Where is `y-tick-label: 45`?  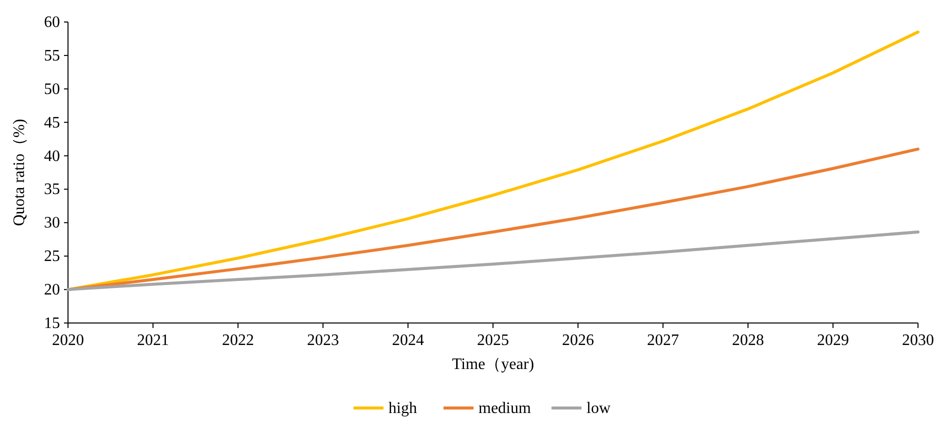
y-tick-label: 45 is located at coordinates (52, 123).